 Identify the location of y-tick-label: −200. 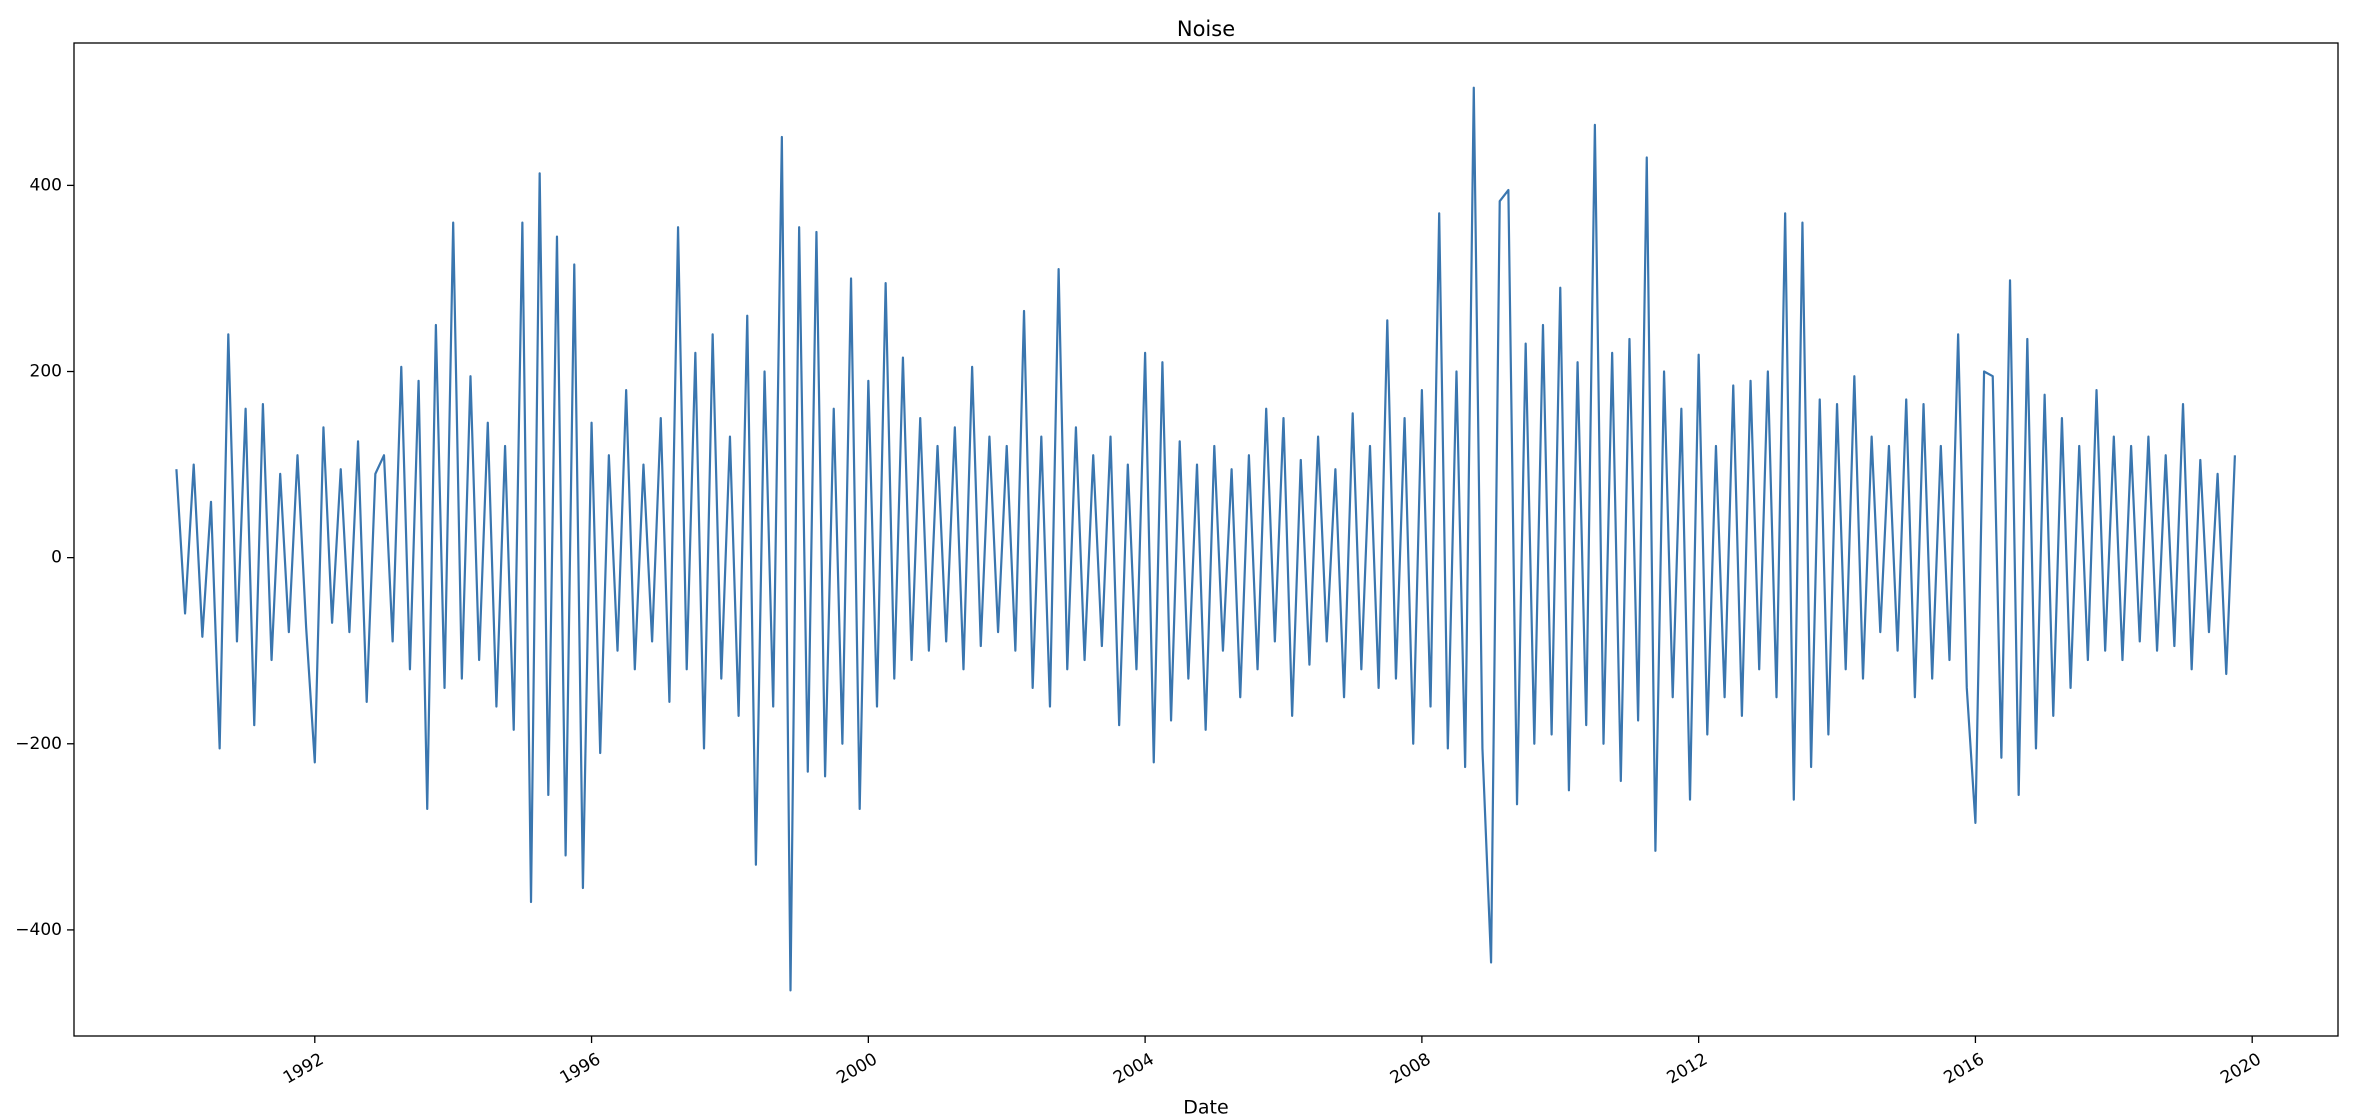
(38, 744).